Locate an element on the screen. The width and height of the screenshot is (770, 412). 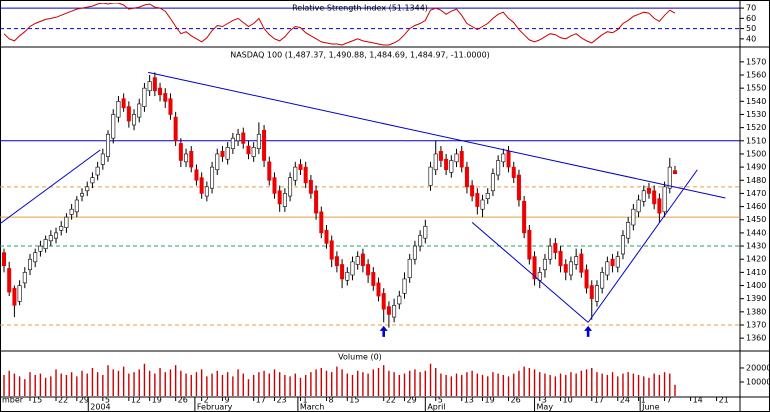
month-label: February is located at coordinates (215, 407).